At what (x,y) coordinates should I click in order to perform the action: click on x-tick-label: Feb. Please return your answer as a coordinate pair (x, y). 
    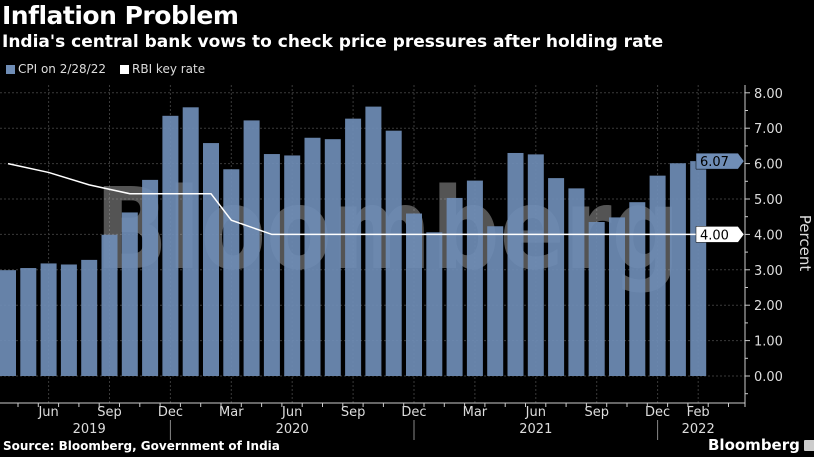
    Looking at the image, I should click on (698, 412).